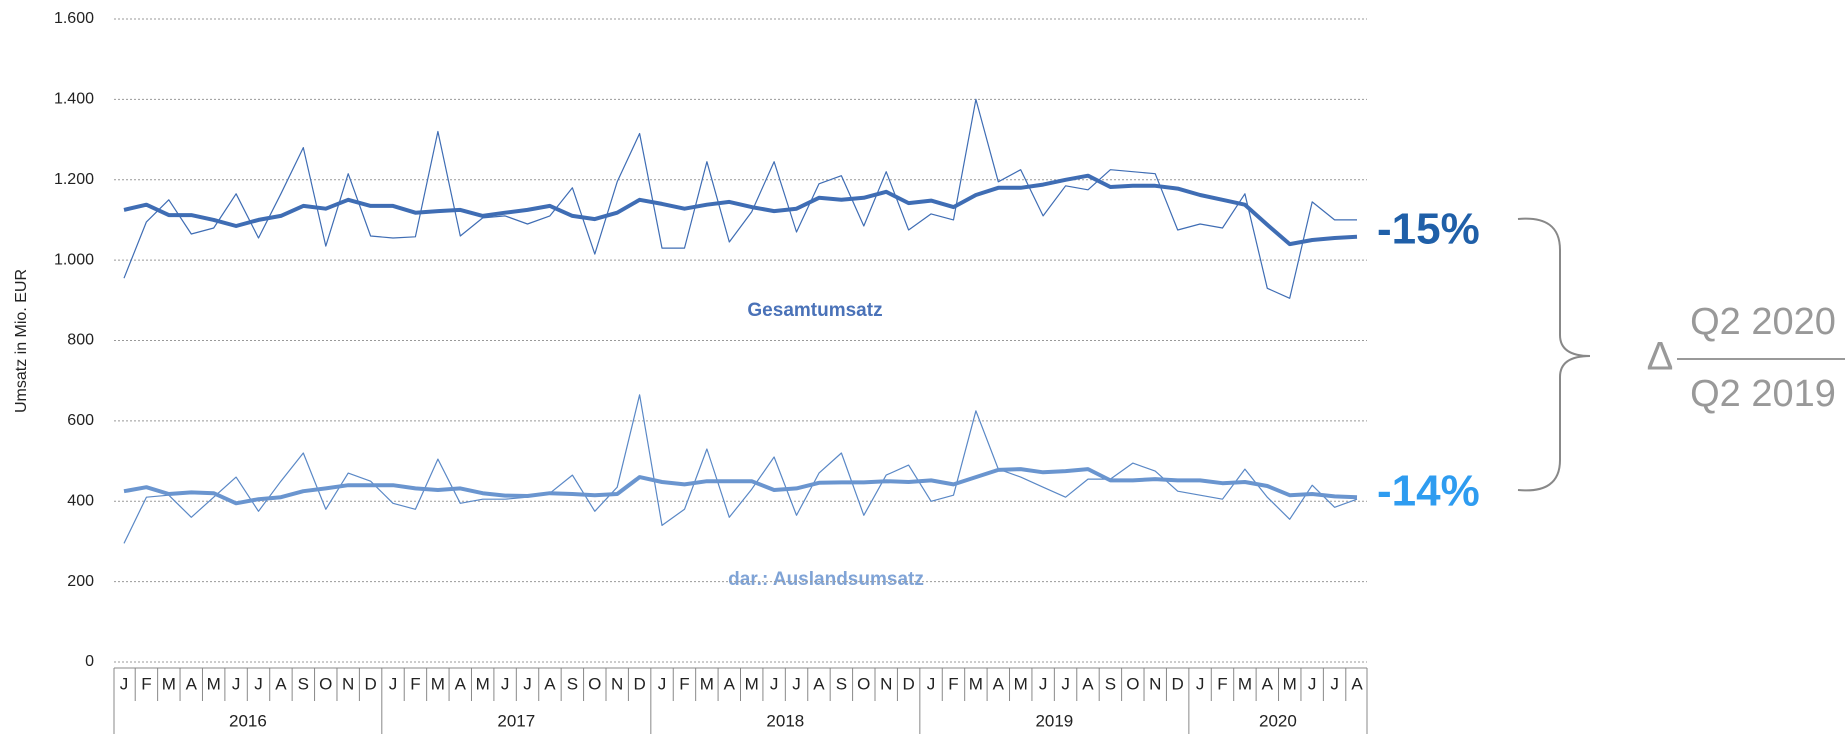 The width and height of the screenshot is (1845, 734). Describe the element at coordinates (1763, 322) in the screenshot. I see `fraction-numerator: Q2 2020` at that location.